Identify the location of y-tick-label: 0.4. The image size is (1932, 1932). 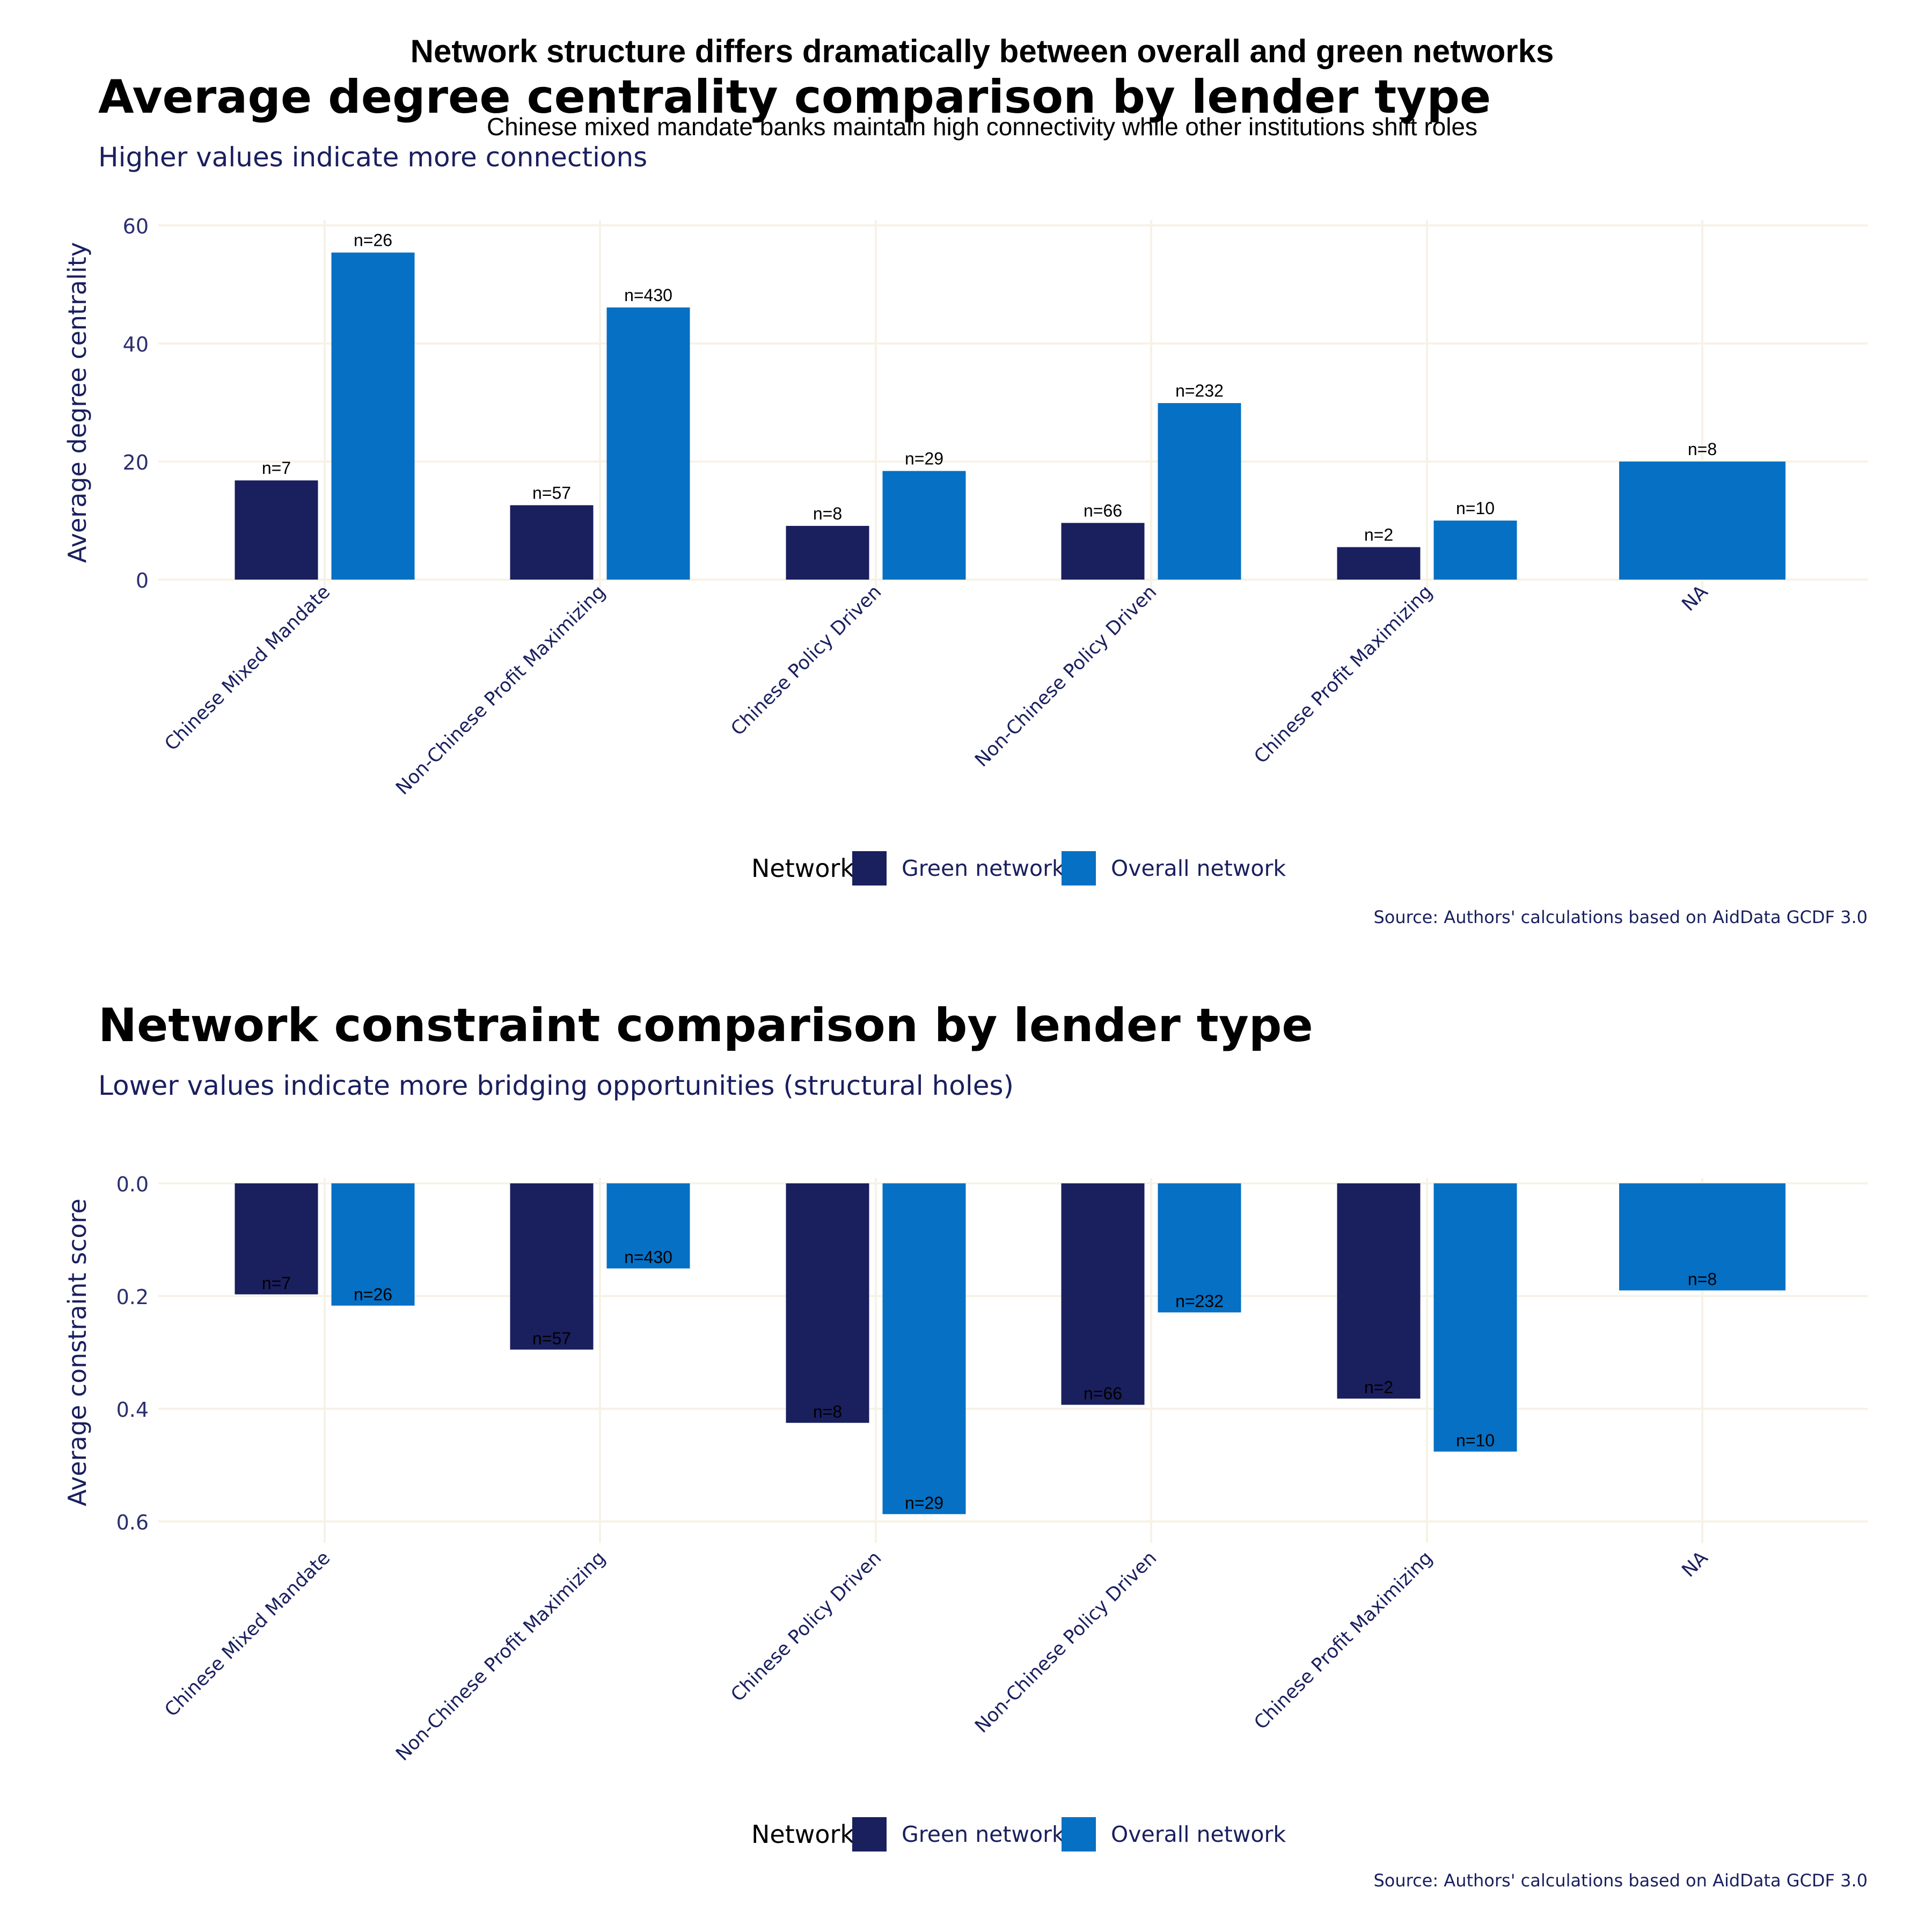
(132, 1410).